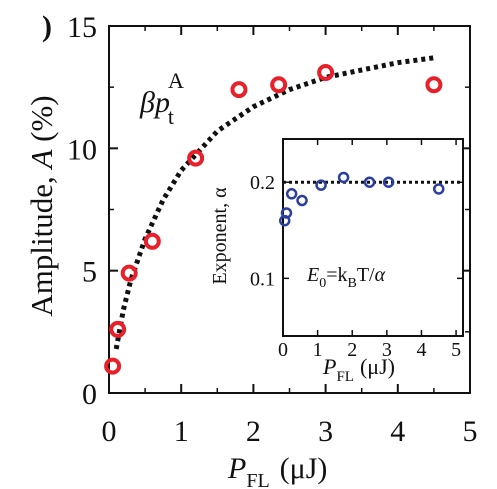 The image size is (497, 489). Describe the element at coordinates (262, 279) in the screenshot. I see `inset-y-tick-label: 0.1` at that location.